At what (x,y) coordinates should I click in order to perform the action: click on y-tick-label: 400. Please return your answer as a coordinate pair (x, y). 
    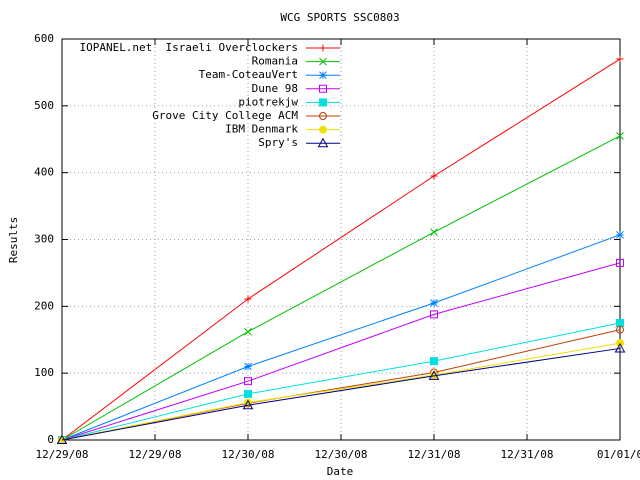
    Looking at the image, I should click on (44, 172).